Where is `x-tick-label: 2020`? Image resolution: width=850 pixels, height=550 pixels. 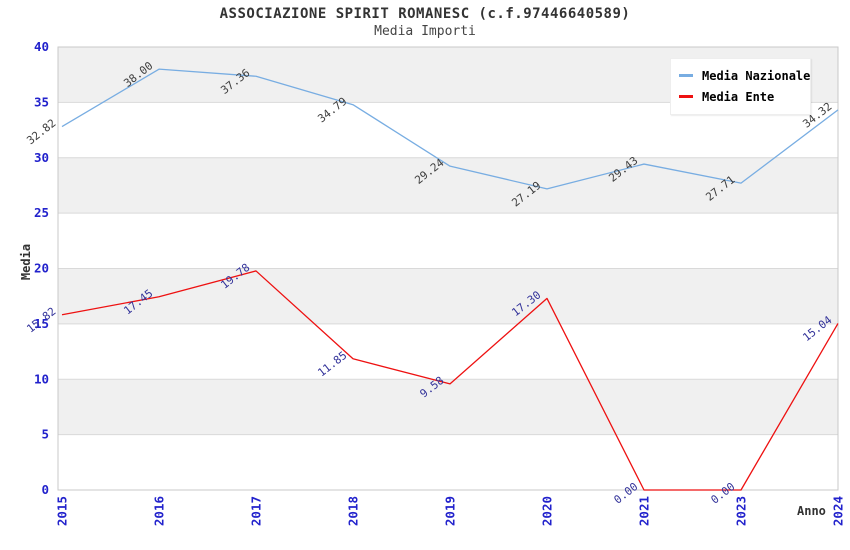 x-tick-label: 2020 is located at coordinates (547, 511).